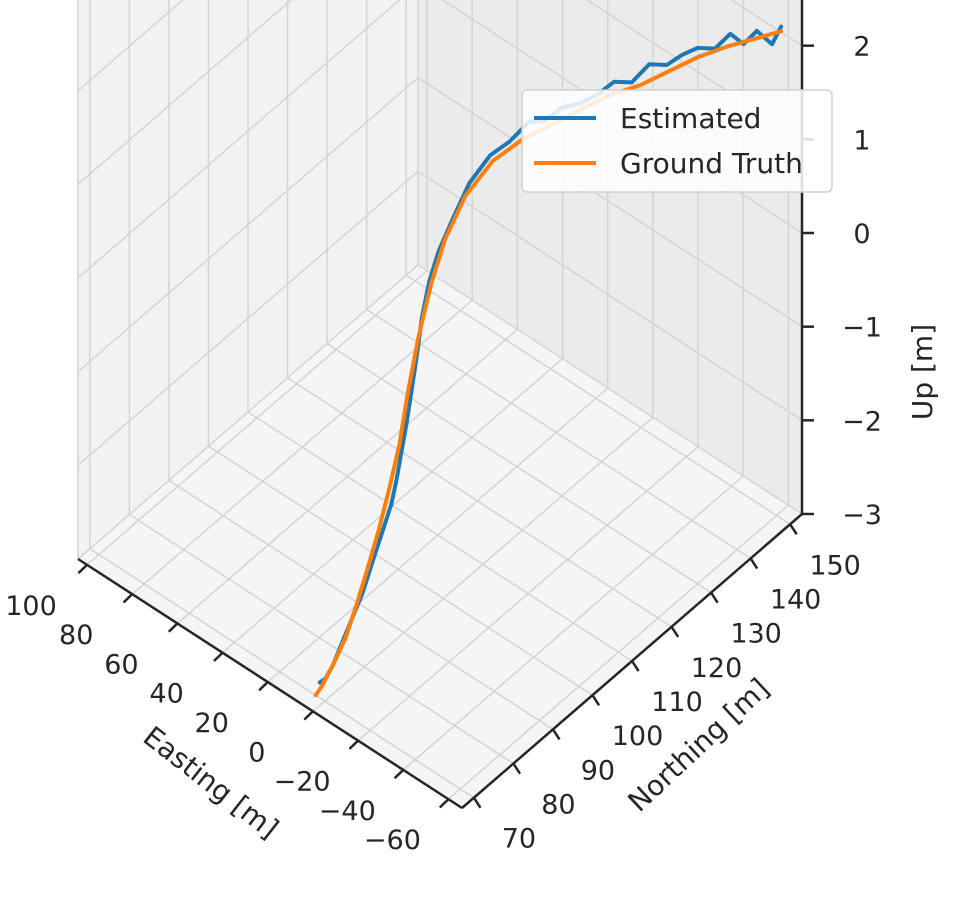 The height and width of the screenshot is (900, 968). I want to click on x-axis-tick-label: −20, so click(302, 782).